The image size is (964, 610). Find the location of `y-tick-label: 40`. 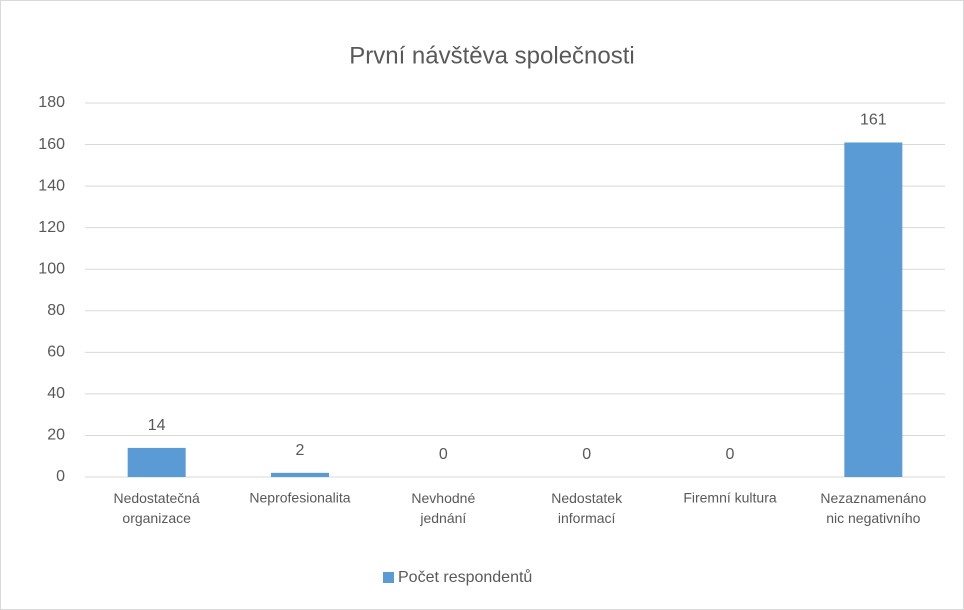

y-tick-label: 40 is located at coordinates (56, 393).